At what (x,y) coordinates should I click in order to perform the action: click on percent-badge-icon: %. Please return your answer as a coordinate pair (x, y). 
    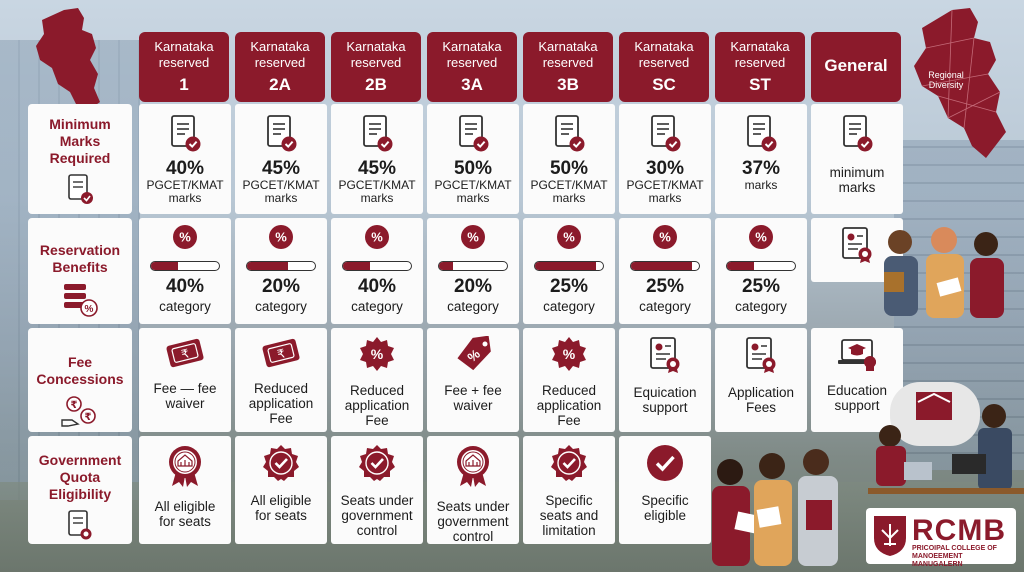
    Looking at the image, I should click on (377, 356).